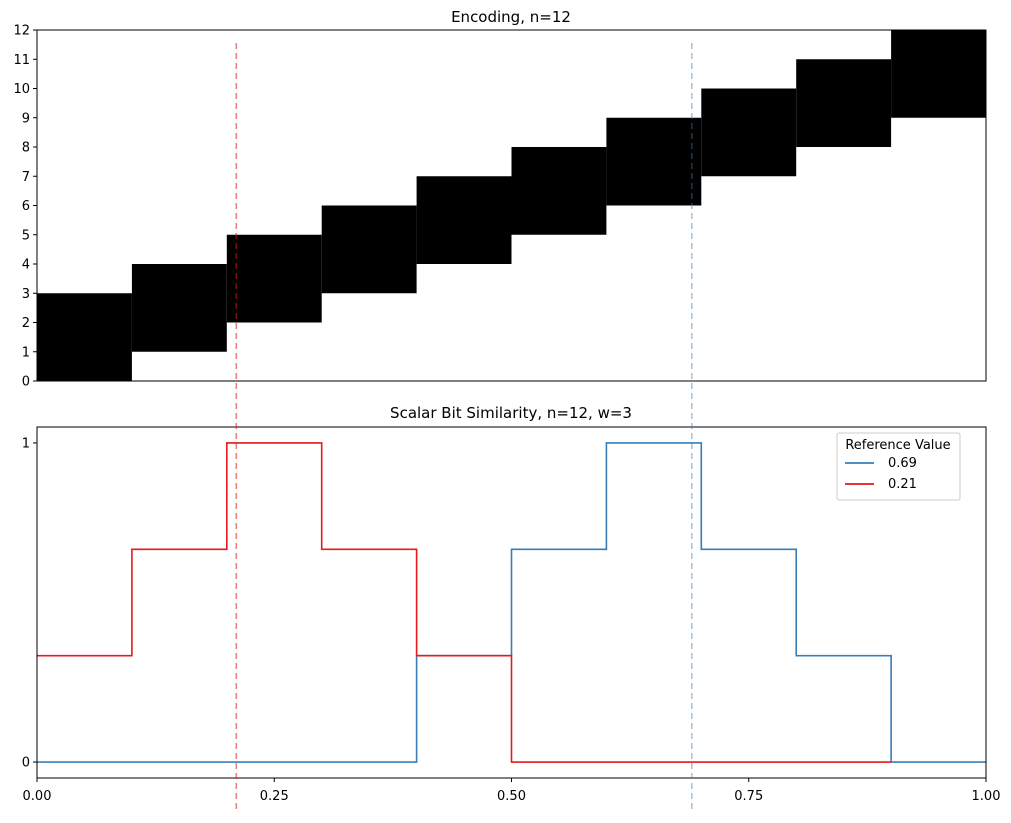 The height and width of the screenshot is (823, 1011). Describe the element at coordinates (26, 118) in the screenshot. I see `y-tick-label: 9` at that location.